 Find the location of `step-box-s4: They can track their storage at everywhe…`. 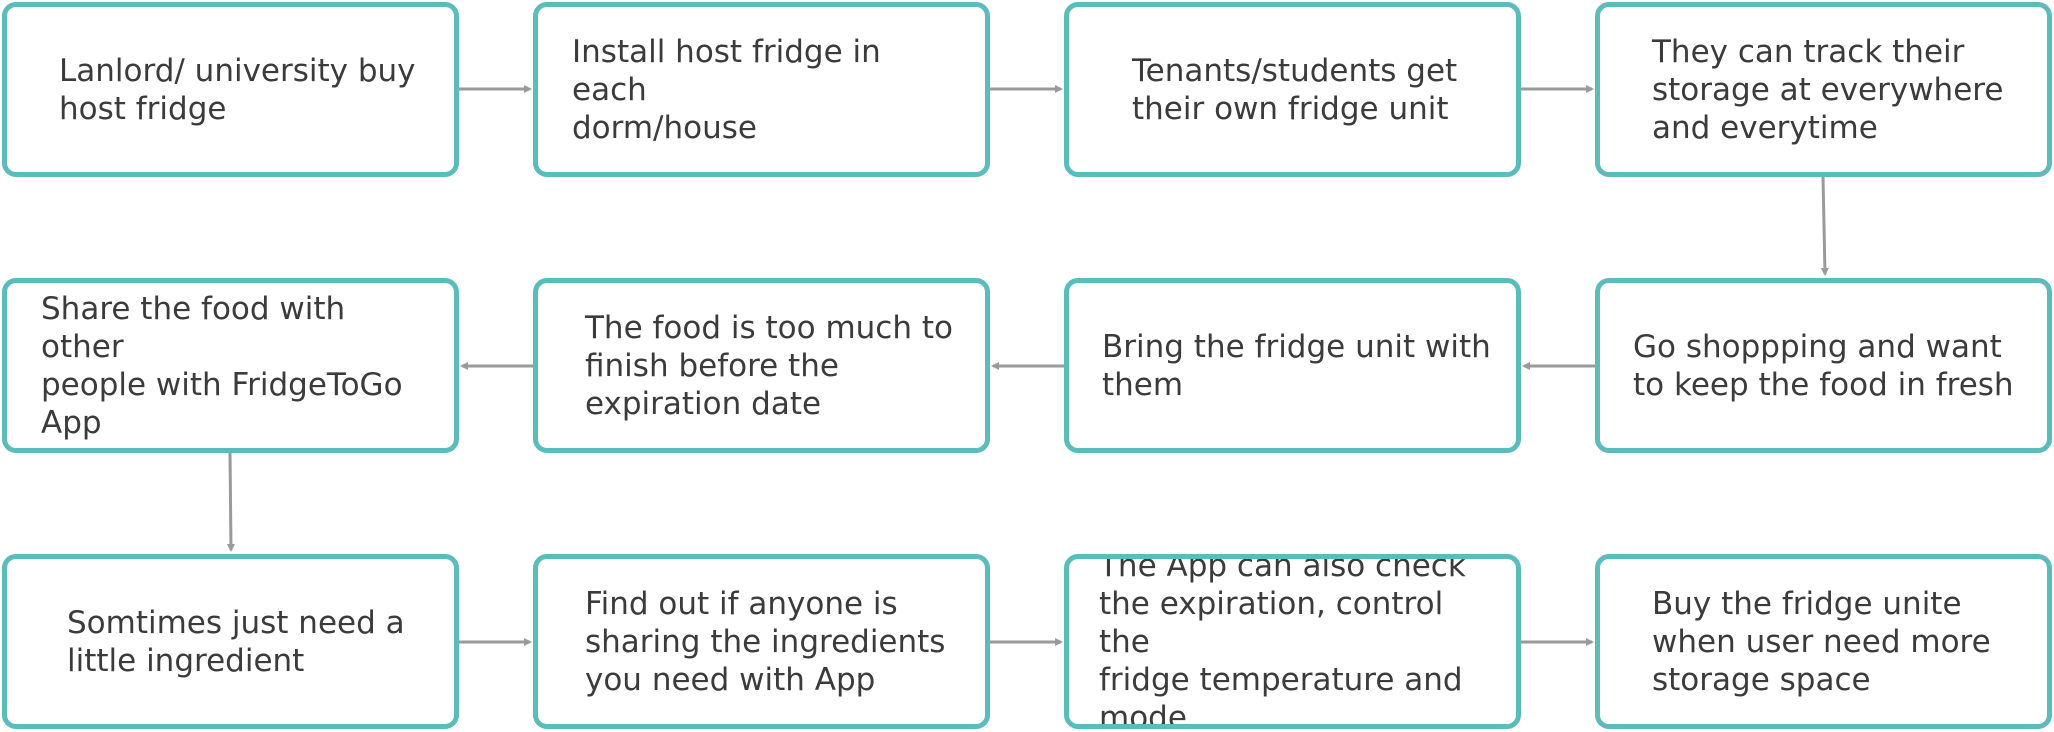

step-box-s4: They can track their storage at everywhe… is located at coordinates (1823, 89).